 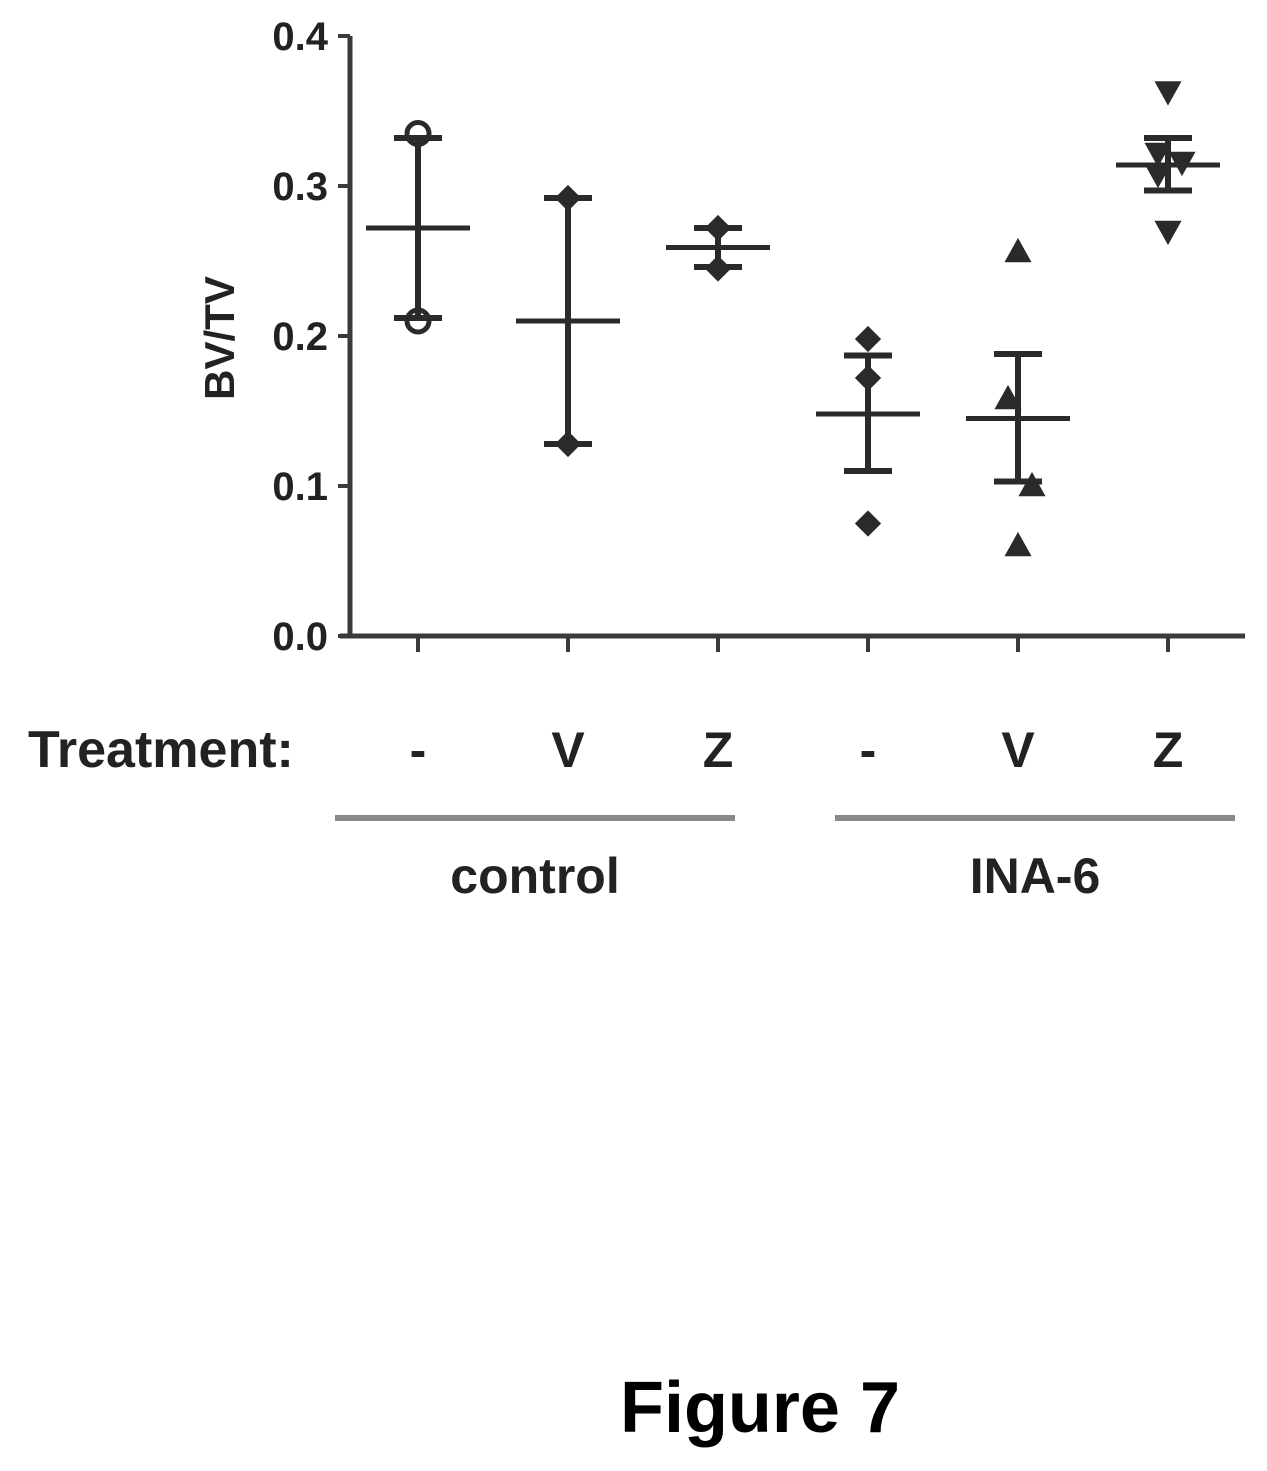 What do you see at coordinates (534, 876) in the screenshot?
I see `group-label: control` at bounding box center [534, 876].